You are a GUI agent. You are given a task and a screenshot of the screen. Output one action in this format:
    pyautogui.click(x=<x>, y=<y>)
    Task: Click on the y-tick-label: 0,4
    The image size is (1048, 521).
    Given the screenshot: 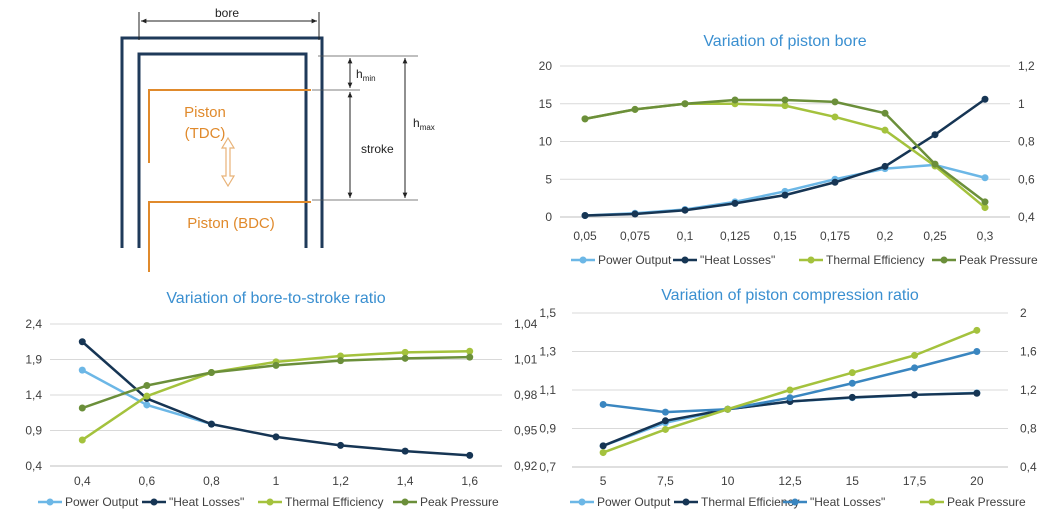 What is the action you would take?
    pyautogui.click(x=33, y=466)
    